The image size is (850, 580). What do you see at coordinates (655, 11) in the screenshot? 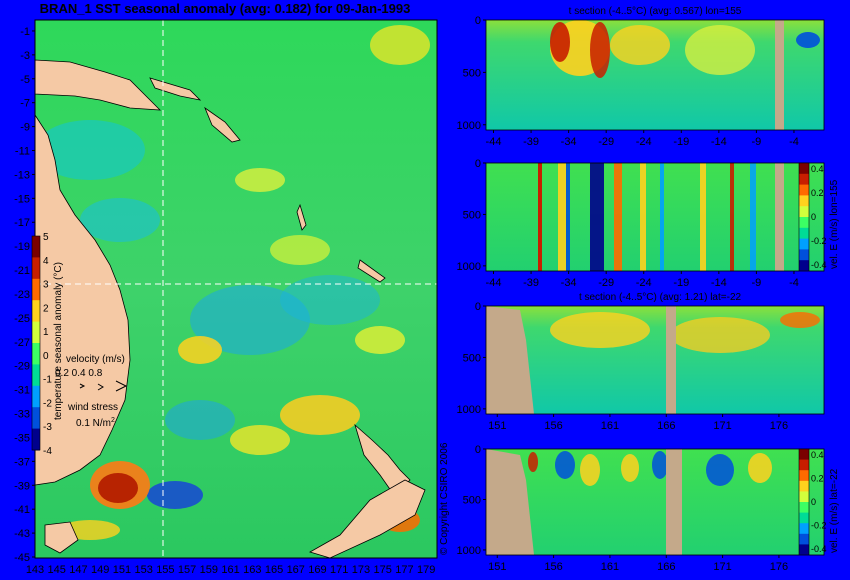
I see `panel-title: t section (-4..5°C) (avg: 0.567) lon=155` at bounding box center [655, 11].